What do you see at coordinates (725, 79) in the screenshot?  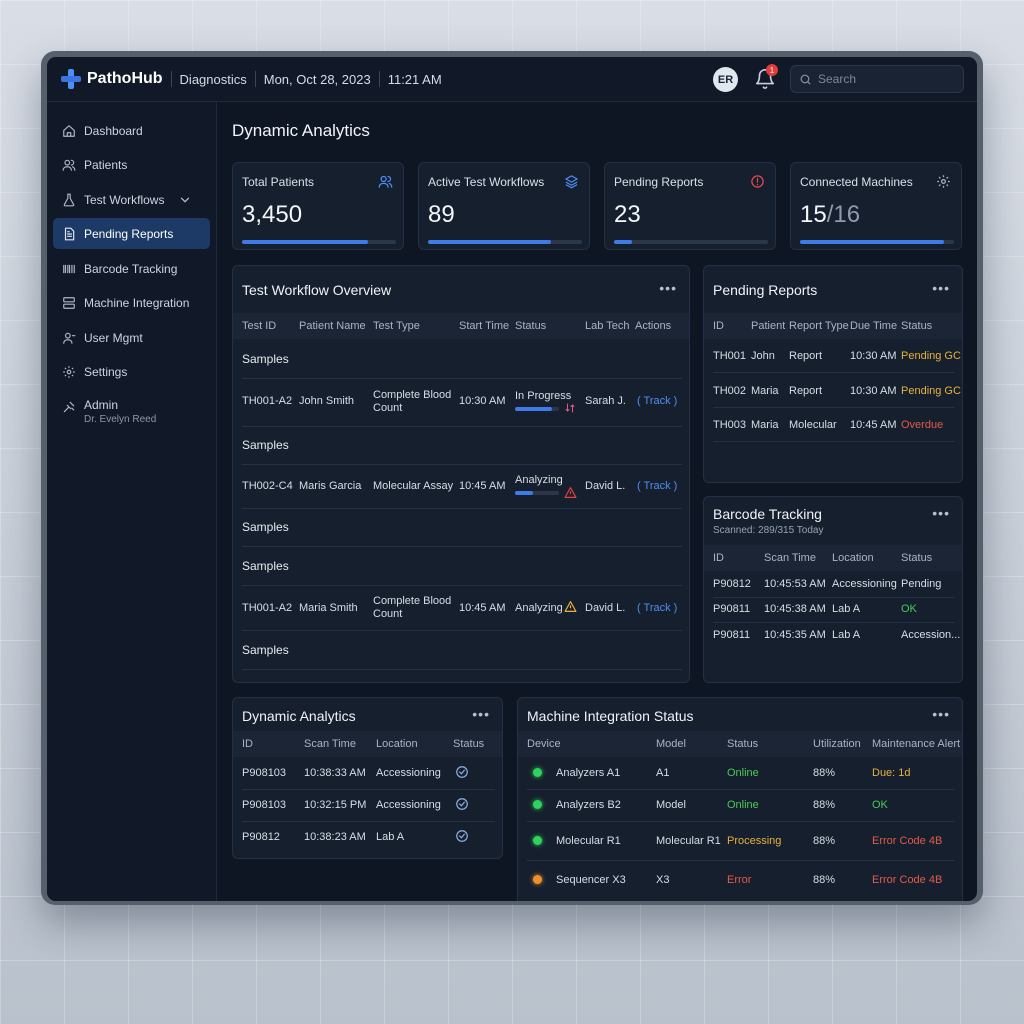 I see `avatar: ER` at bounding box center [725, 79].